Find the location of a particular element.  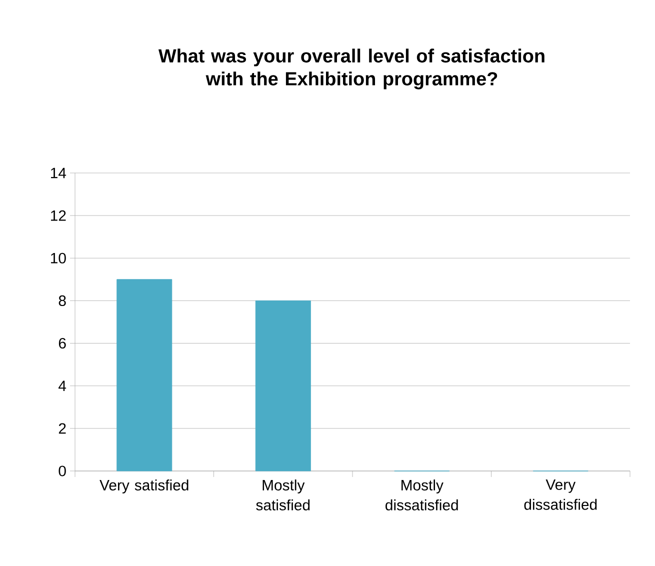

x-tick-label: Very dissatisfied is located at coordinates (560, 495).